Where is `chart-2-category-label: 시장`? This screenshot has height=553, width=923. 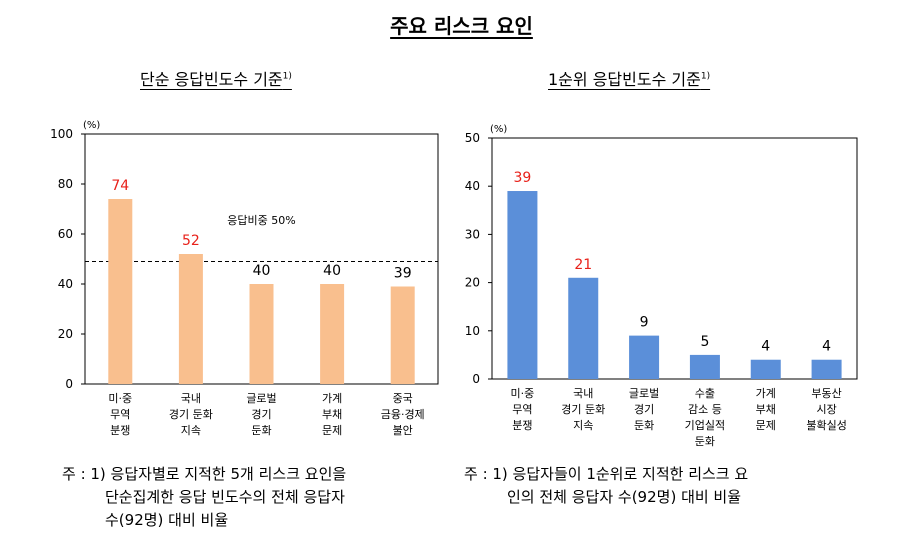
chart-2-category-label: 시장 is located at coordinates (826, 409).